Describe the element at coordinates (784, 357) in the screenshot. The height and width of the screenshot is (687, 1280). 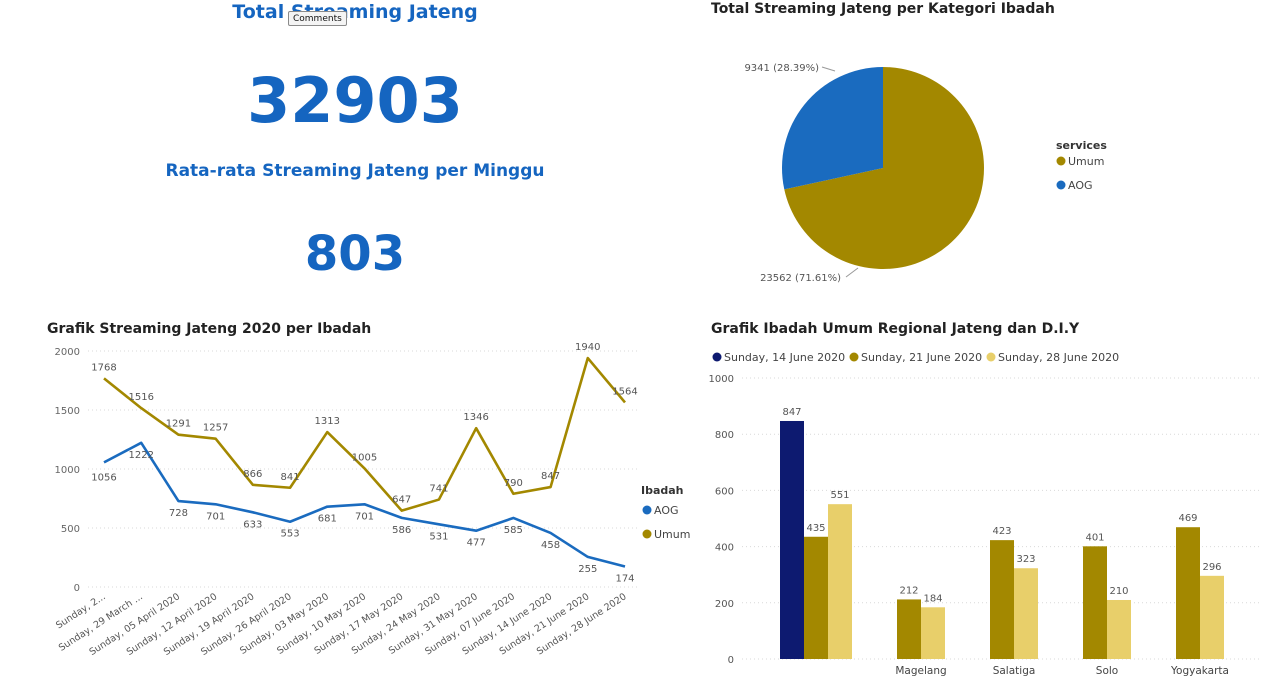
I see `bar-legend-label: Sunday, 14 June 2020` at that location.